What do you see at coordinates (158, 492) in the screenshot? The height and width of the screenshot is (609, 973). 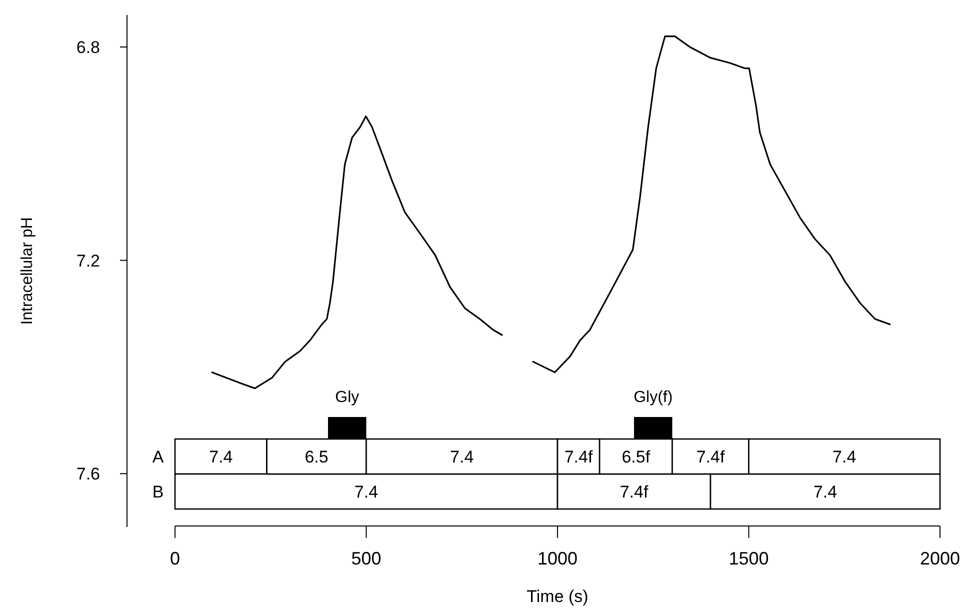 I see `y-tick-label: B` at bounding box center [158, 492].